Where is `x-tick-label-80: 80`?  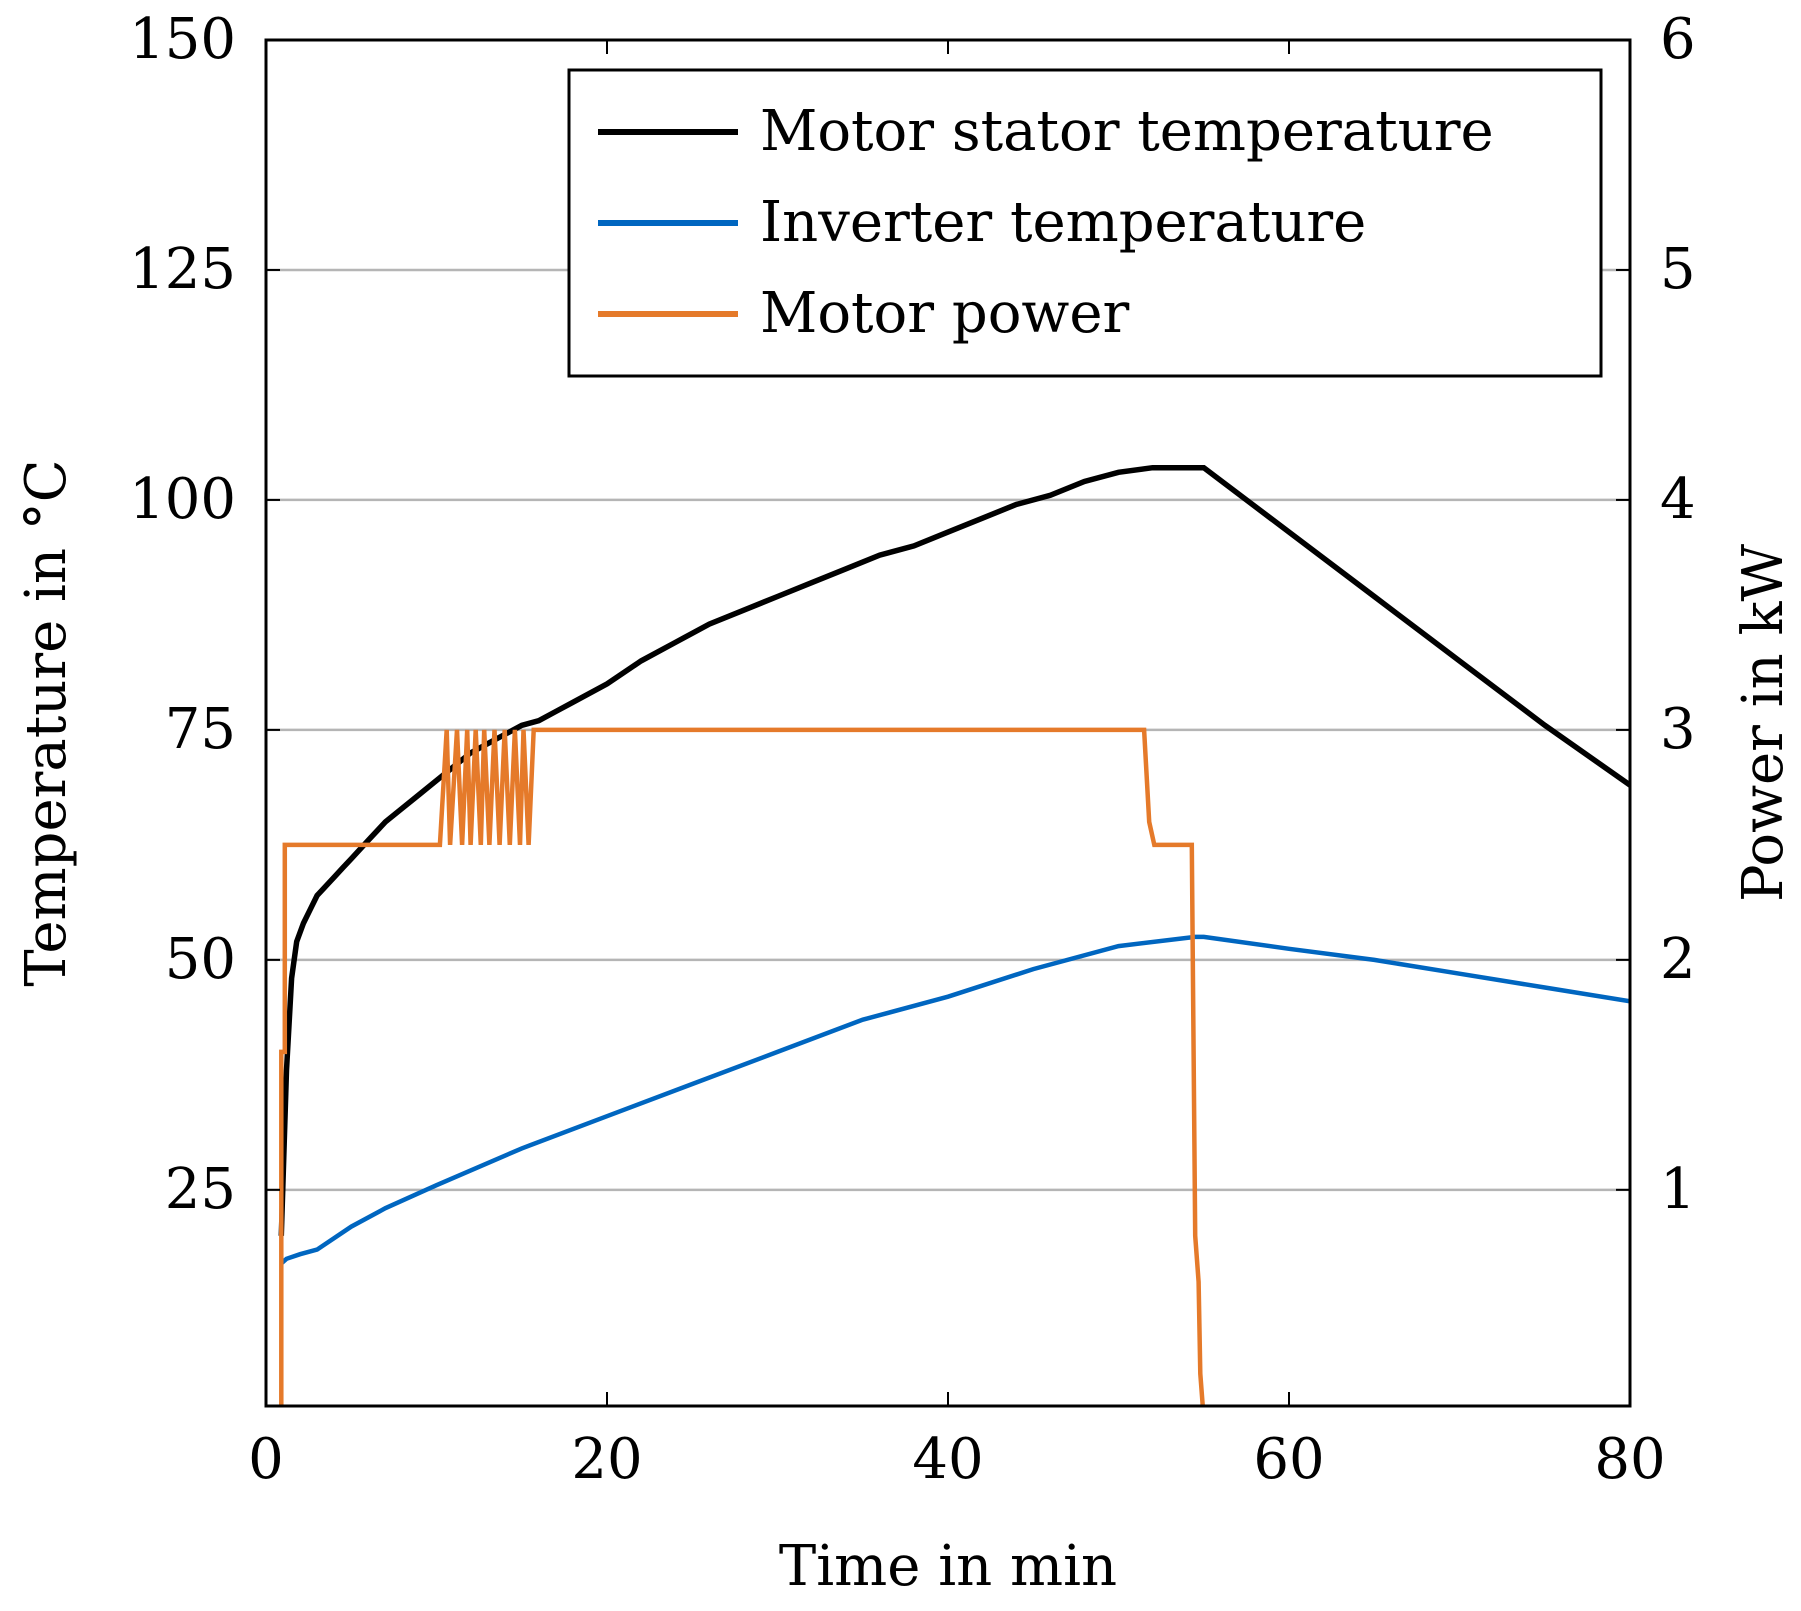 x-tick-label-80: 80 is located at coordinates (1629, 1459).